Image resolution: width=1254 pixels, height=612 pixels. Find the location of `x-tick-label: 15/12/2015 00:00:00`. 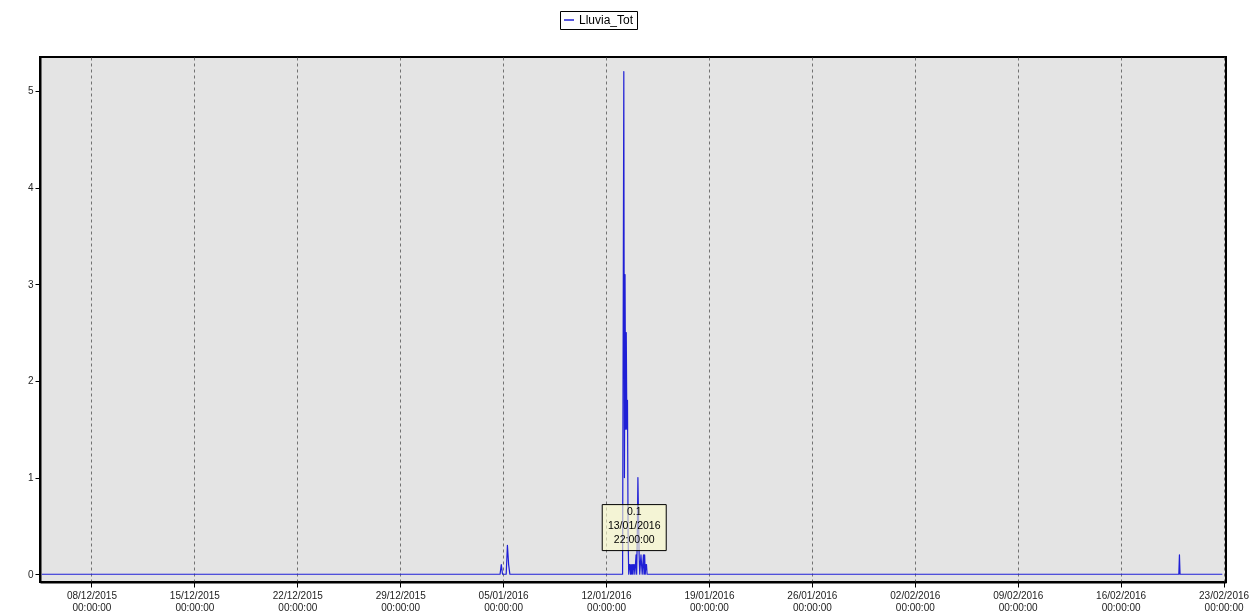

x-tick-label: 15/12/2015 00:00:00 is located at coordinates (195, 600).